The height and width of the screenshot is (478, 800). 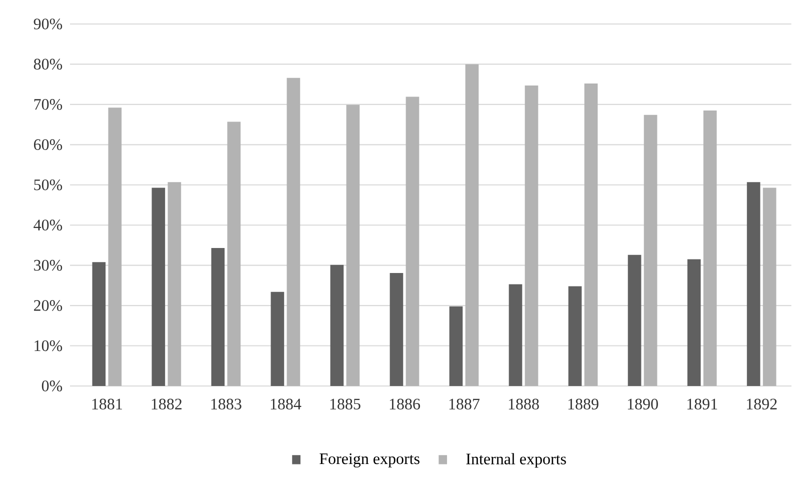 I want to click on x-tick-label: 1887, so click(x=464, y=404).